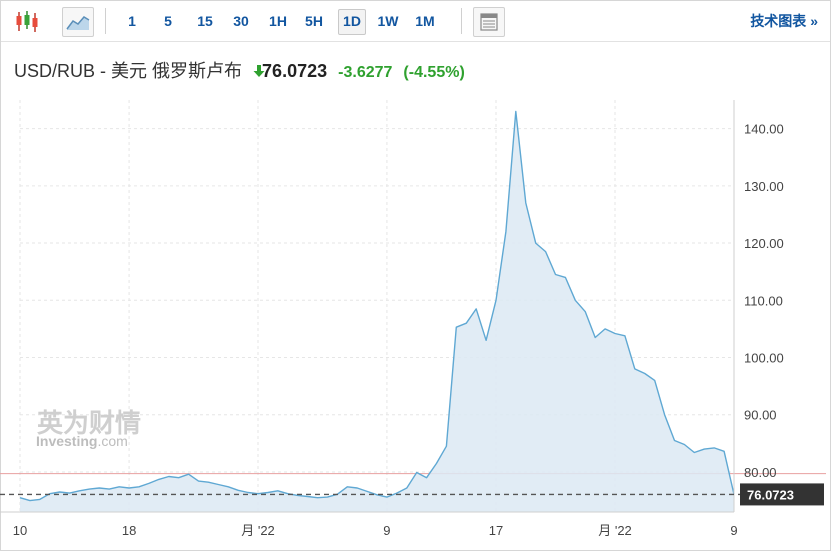 Image resolution: width=831 pixels, height=551 pixels. I want to click on last-price-label: 76.0723, so click(770, 494).